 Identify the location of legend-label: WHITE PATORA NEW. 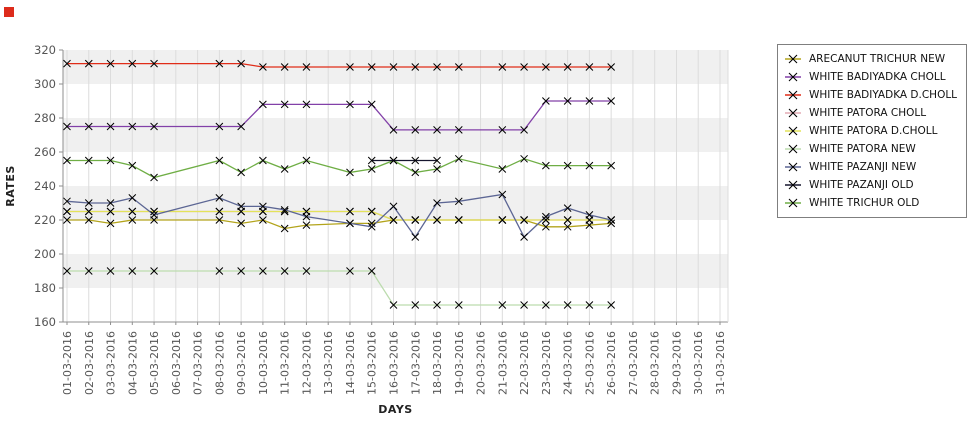
(862, 149).